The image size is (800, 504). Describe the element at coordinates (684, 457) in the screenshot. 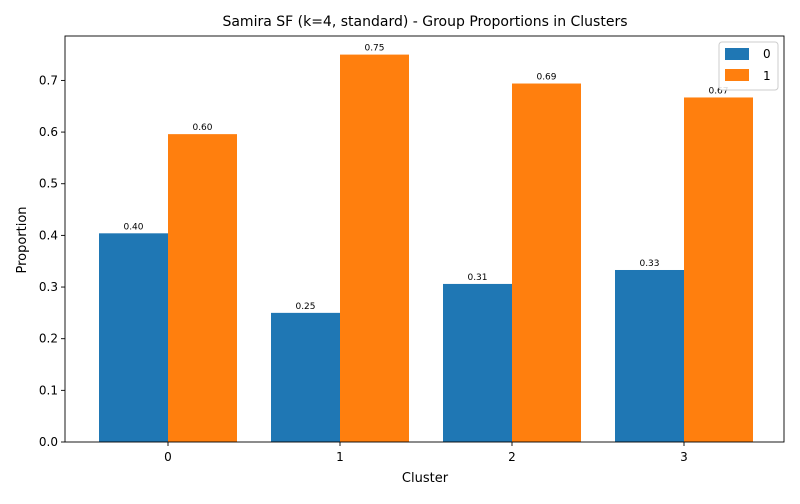

I see `x-tick-label: 3` at that location.